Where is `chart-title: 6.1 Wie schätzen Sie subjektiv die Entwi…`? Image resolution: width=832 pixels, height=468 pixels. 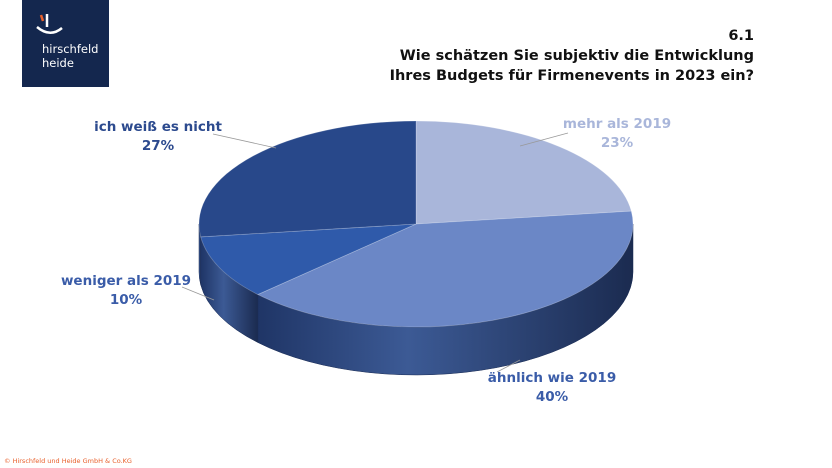
chart-title: 6.1 Wie schätzen Sie subjektiv die Entwi… is located at coordinates (572, 56).